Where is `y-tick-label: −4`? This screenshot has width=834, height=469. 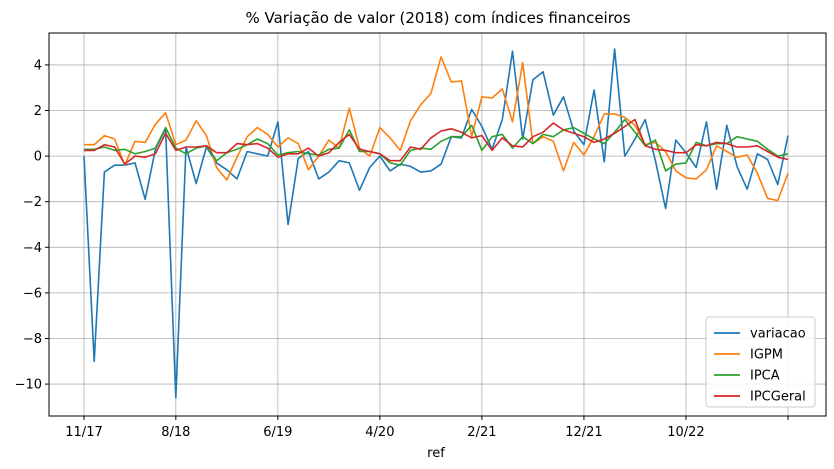
y-tick-label: −4 is located at coordinates (32, 248).